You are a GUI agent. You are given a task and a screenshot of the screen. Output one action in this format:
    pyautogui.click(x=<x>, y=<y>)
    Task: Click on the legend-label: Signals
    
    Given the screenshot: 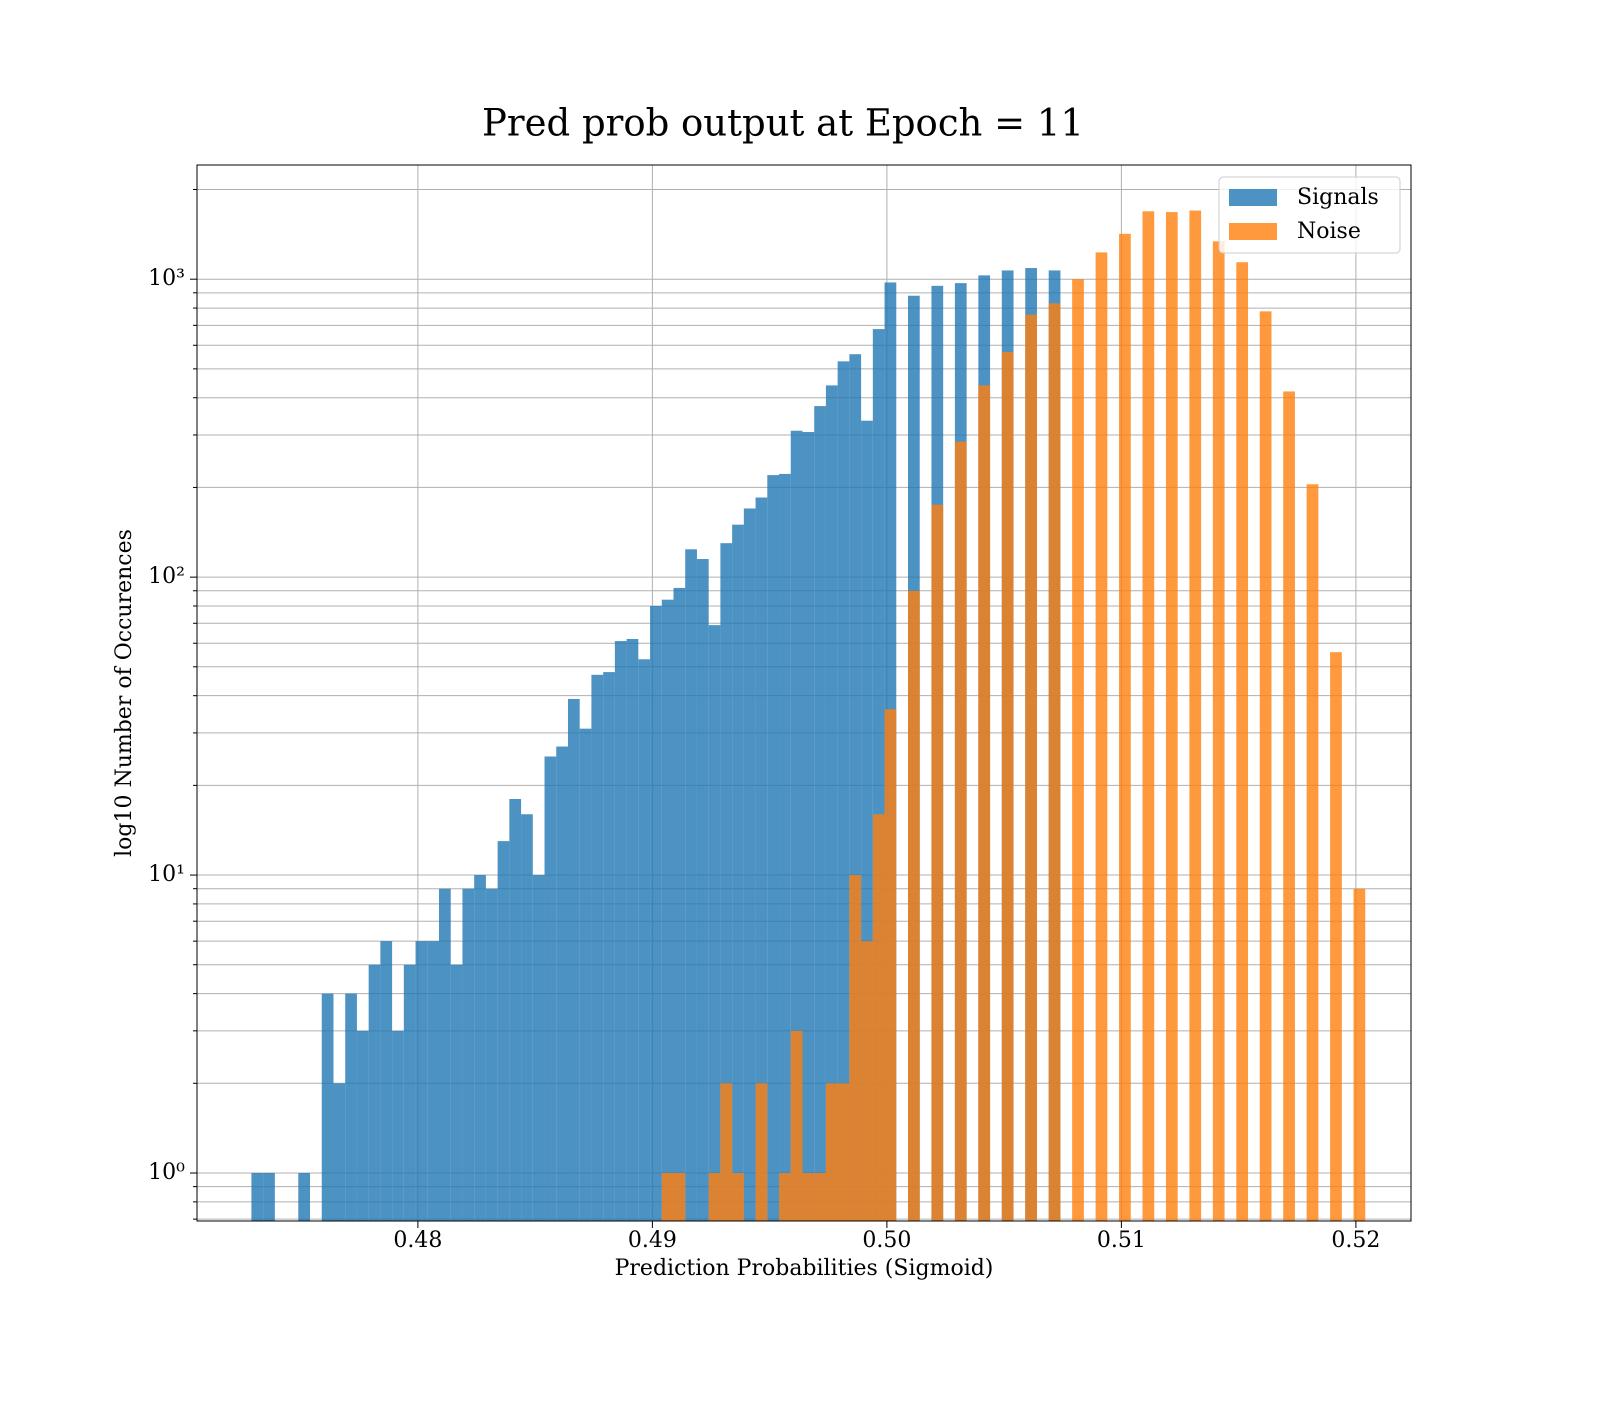 What is the action you would take?
    pyautogui.click(x=1338, y=197)
    